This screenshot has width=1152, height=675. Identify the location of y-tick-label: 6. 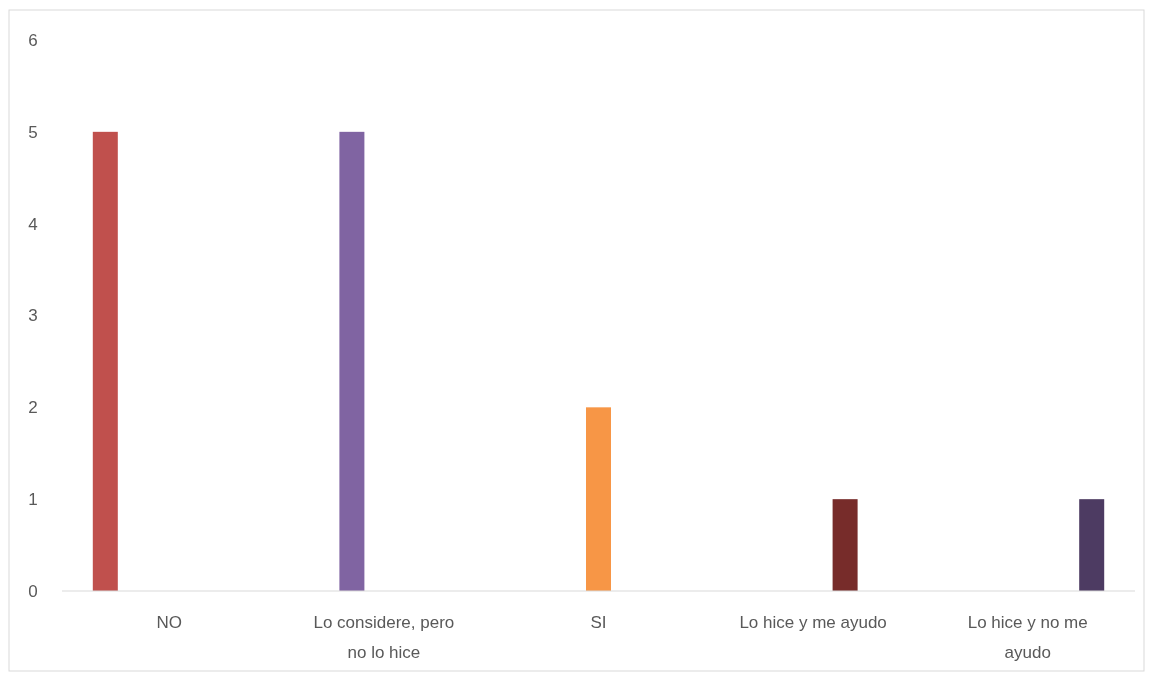
(33, 40).